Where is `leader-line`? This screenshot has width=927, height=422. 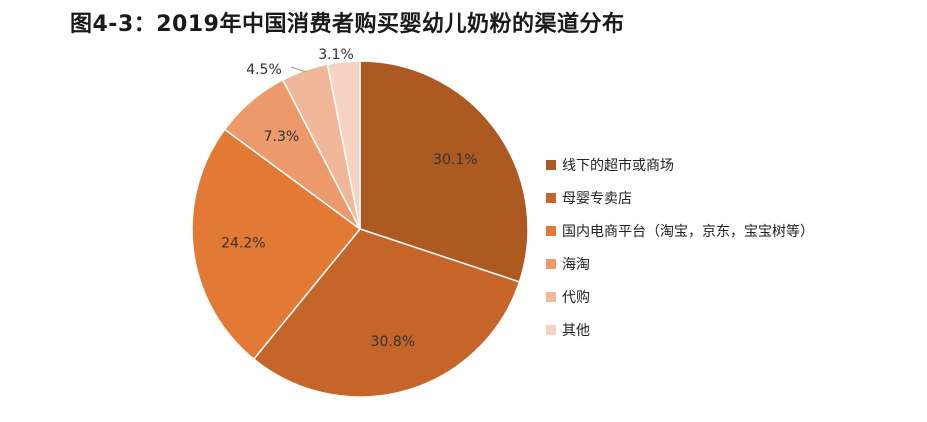
leader-line is located at coordinates (298, 69).